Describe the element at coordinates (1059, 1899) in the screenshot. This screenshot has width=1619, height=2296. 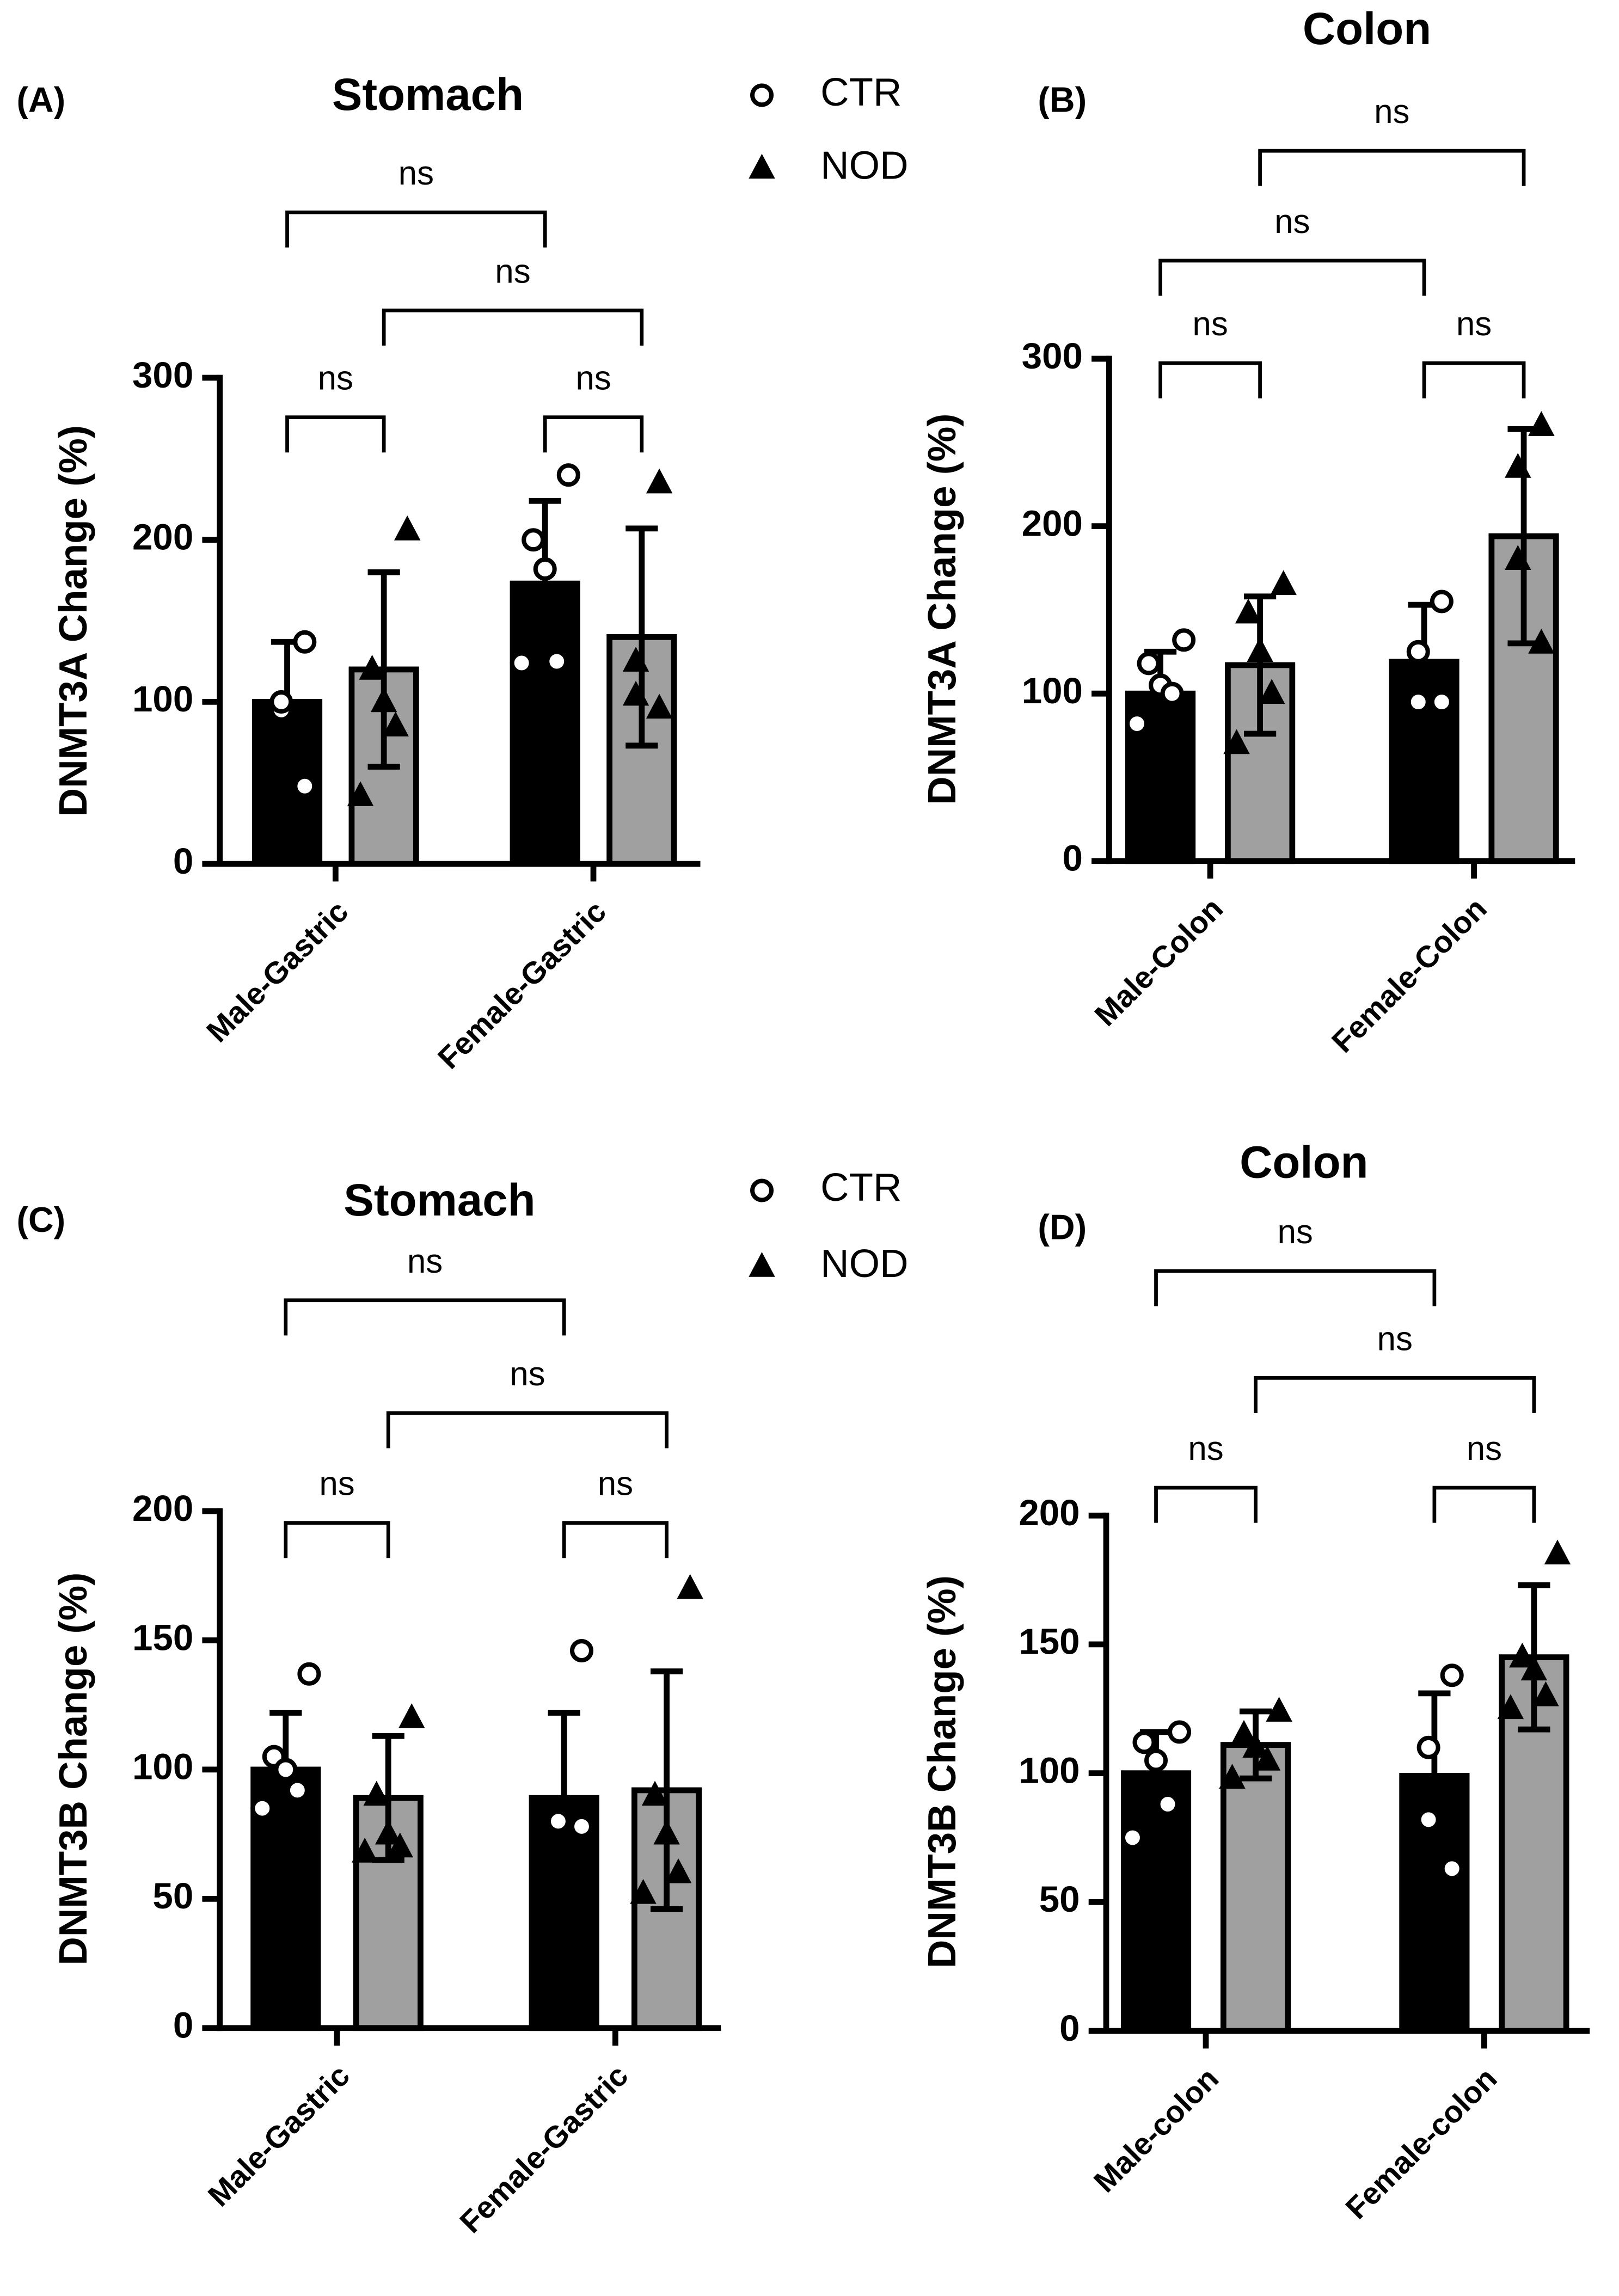
I see `y-tick-label: 50` at that location.